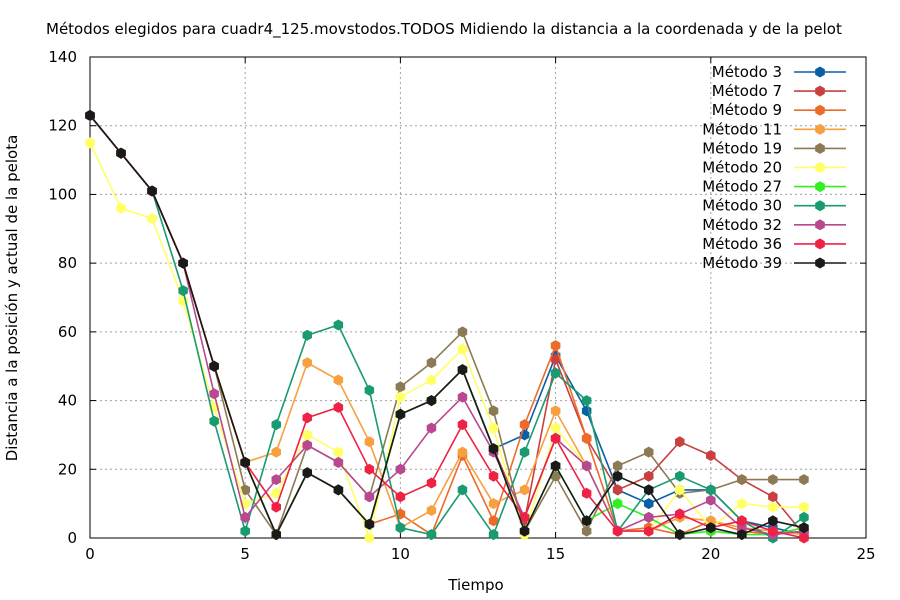  Describe the element at coordinates (62, 126) in the screenshot. I see `y-tick-label: 120` at that location.